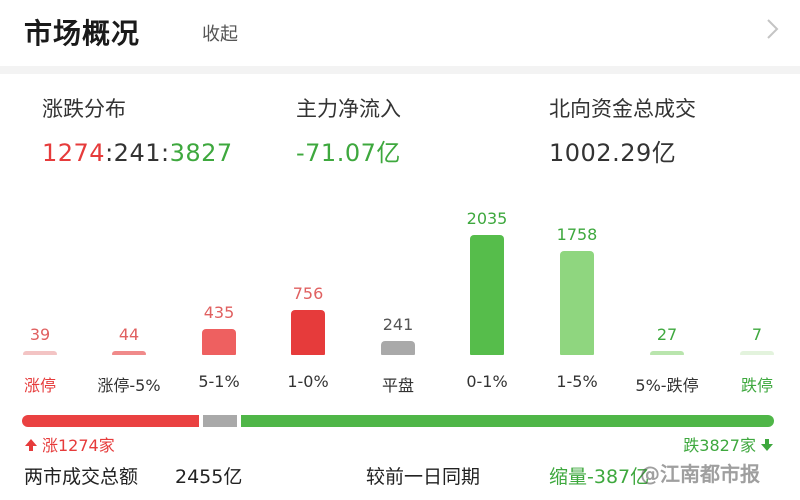 This screenshot has width=800, height=500. I want to click on bar-value-label: 39, so click(40, 334).